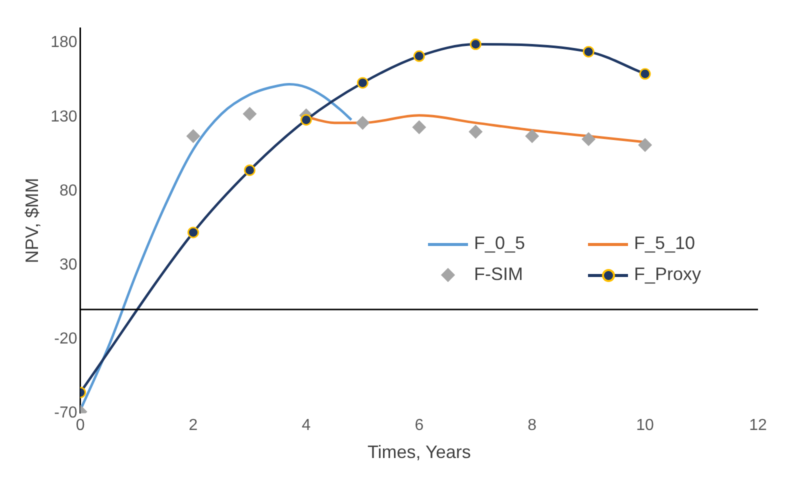  Describe the element at coordinates (32, 221) in the screenshot. I see `y-axis-title: NPV, $MM` at that location.